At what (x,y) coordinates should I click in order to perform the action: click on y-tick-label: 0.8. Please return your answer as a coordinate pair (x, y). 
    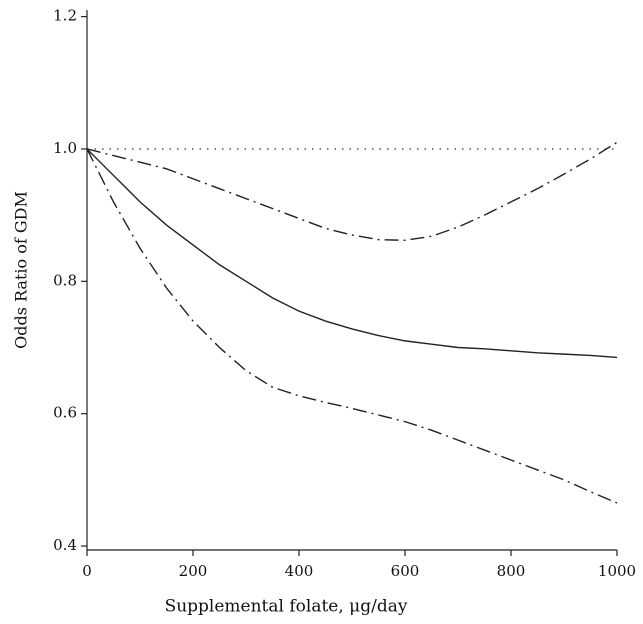
    Looking at the image, I should click on (65, 280).